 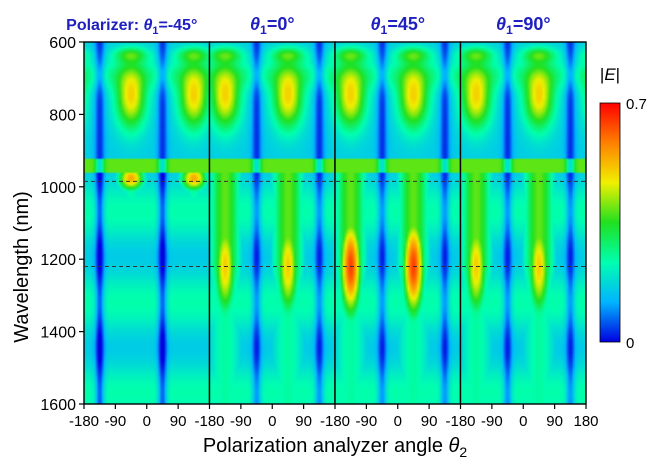 What do you see at coordinates (47, 224) in the screenshot?
I see `y-axis: Wavelength (nm) 600 800 1000 1200 1400 1600` at bounding box center [47, 224].